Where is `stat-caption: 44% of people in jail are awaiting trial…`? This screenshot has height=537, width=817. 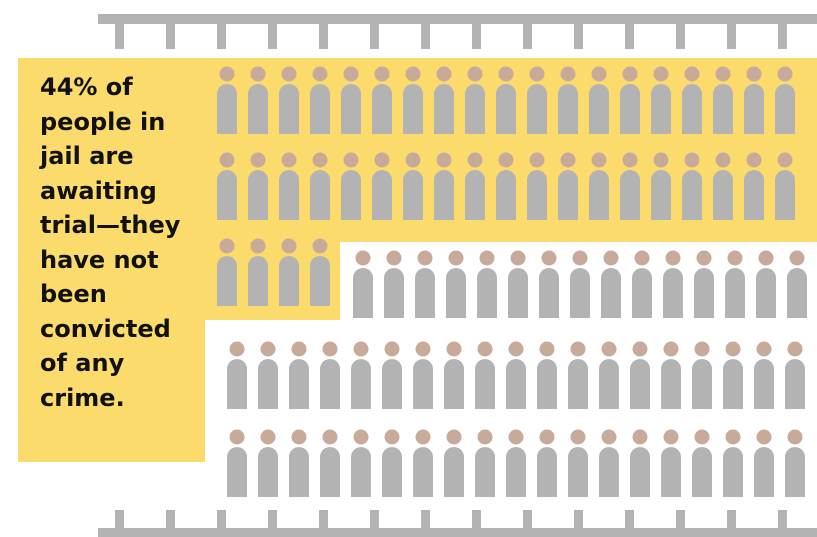
stat-caption: 44% of people in jail are awaiting trial… is located at coordinates (110, 242).